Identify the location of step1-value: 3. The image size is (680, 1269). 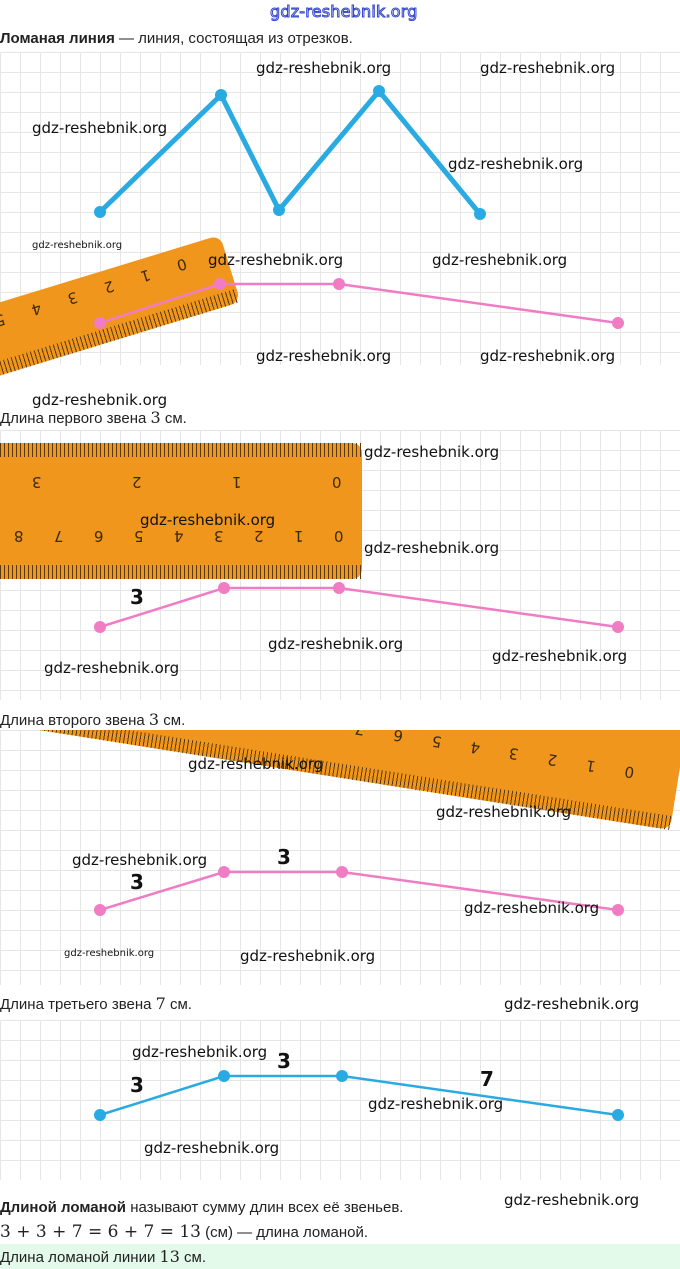
(155, 417).